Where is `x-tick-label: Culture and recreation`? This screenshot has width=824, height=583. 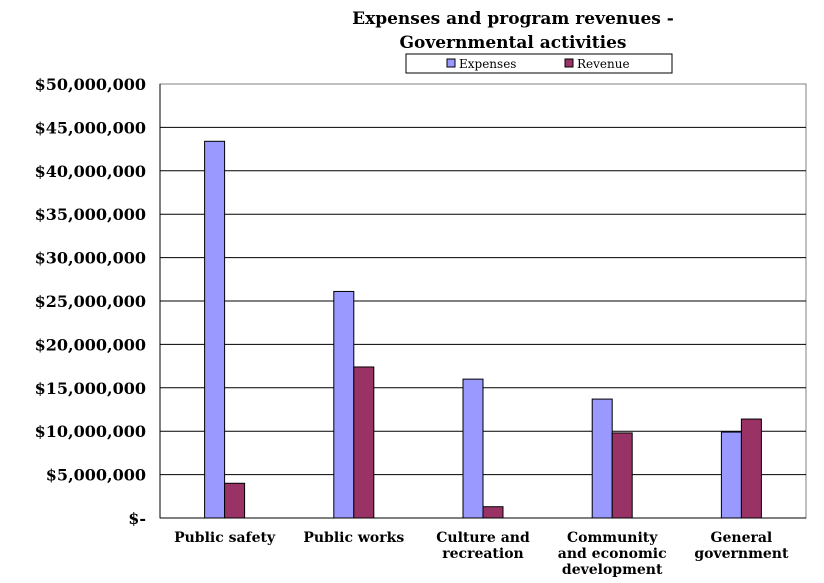
x-tick-label: Culture and recreation is located at coordinates (483, 546).